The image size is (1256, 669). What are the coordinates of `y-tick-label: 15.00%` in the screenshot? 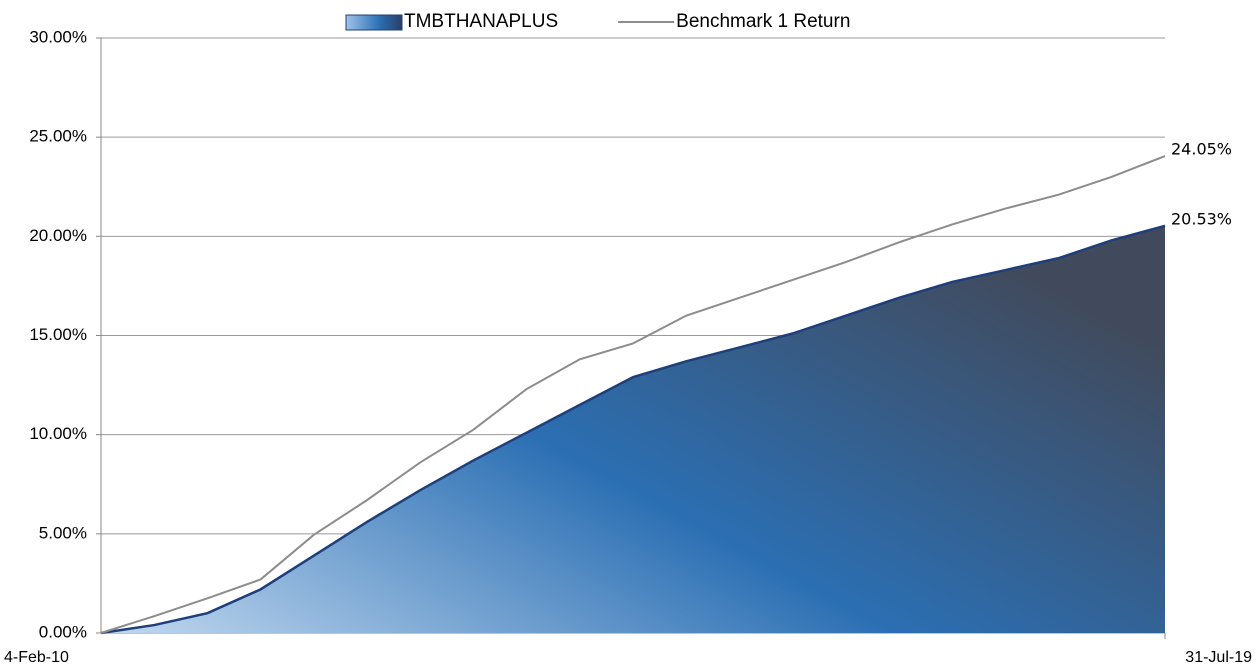 It's located at (58, 334).